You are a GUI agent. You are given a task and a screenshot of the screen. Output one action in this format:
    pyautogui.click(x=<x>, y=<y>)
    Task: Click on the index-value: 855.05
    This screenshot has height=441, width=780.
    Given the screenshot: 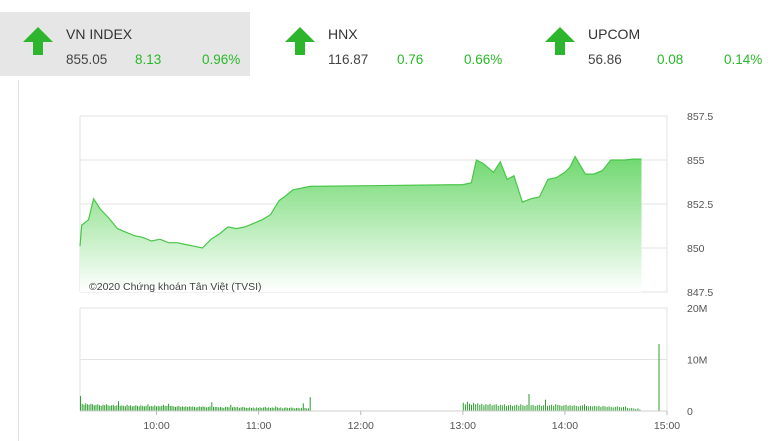 What is the action you would take?
    pyautogui.click(x=87, y=59)
    